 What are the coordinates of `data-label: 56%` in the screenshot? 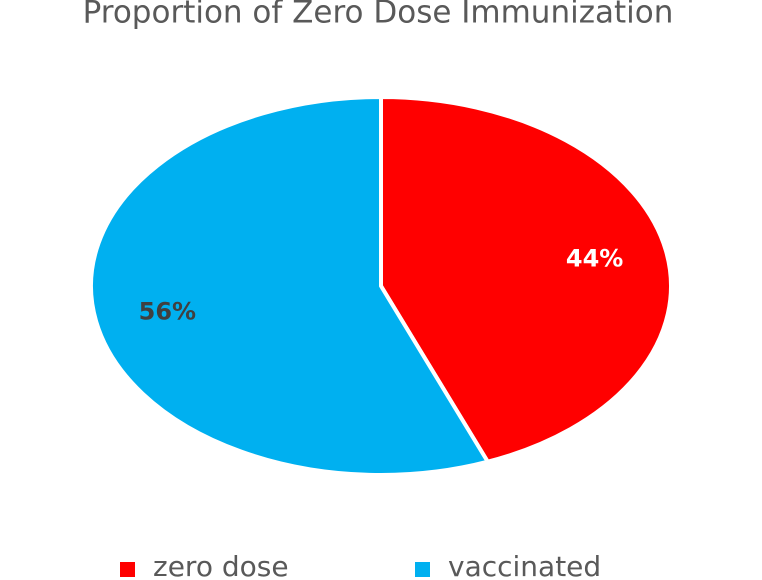 It's located at (167, 312).